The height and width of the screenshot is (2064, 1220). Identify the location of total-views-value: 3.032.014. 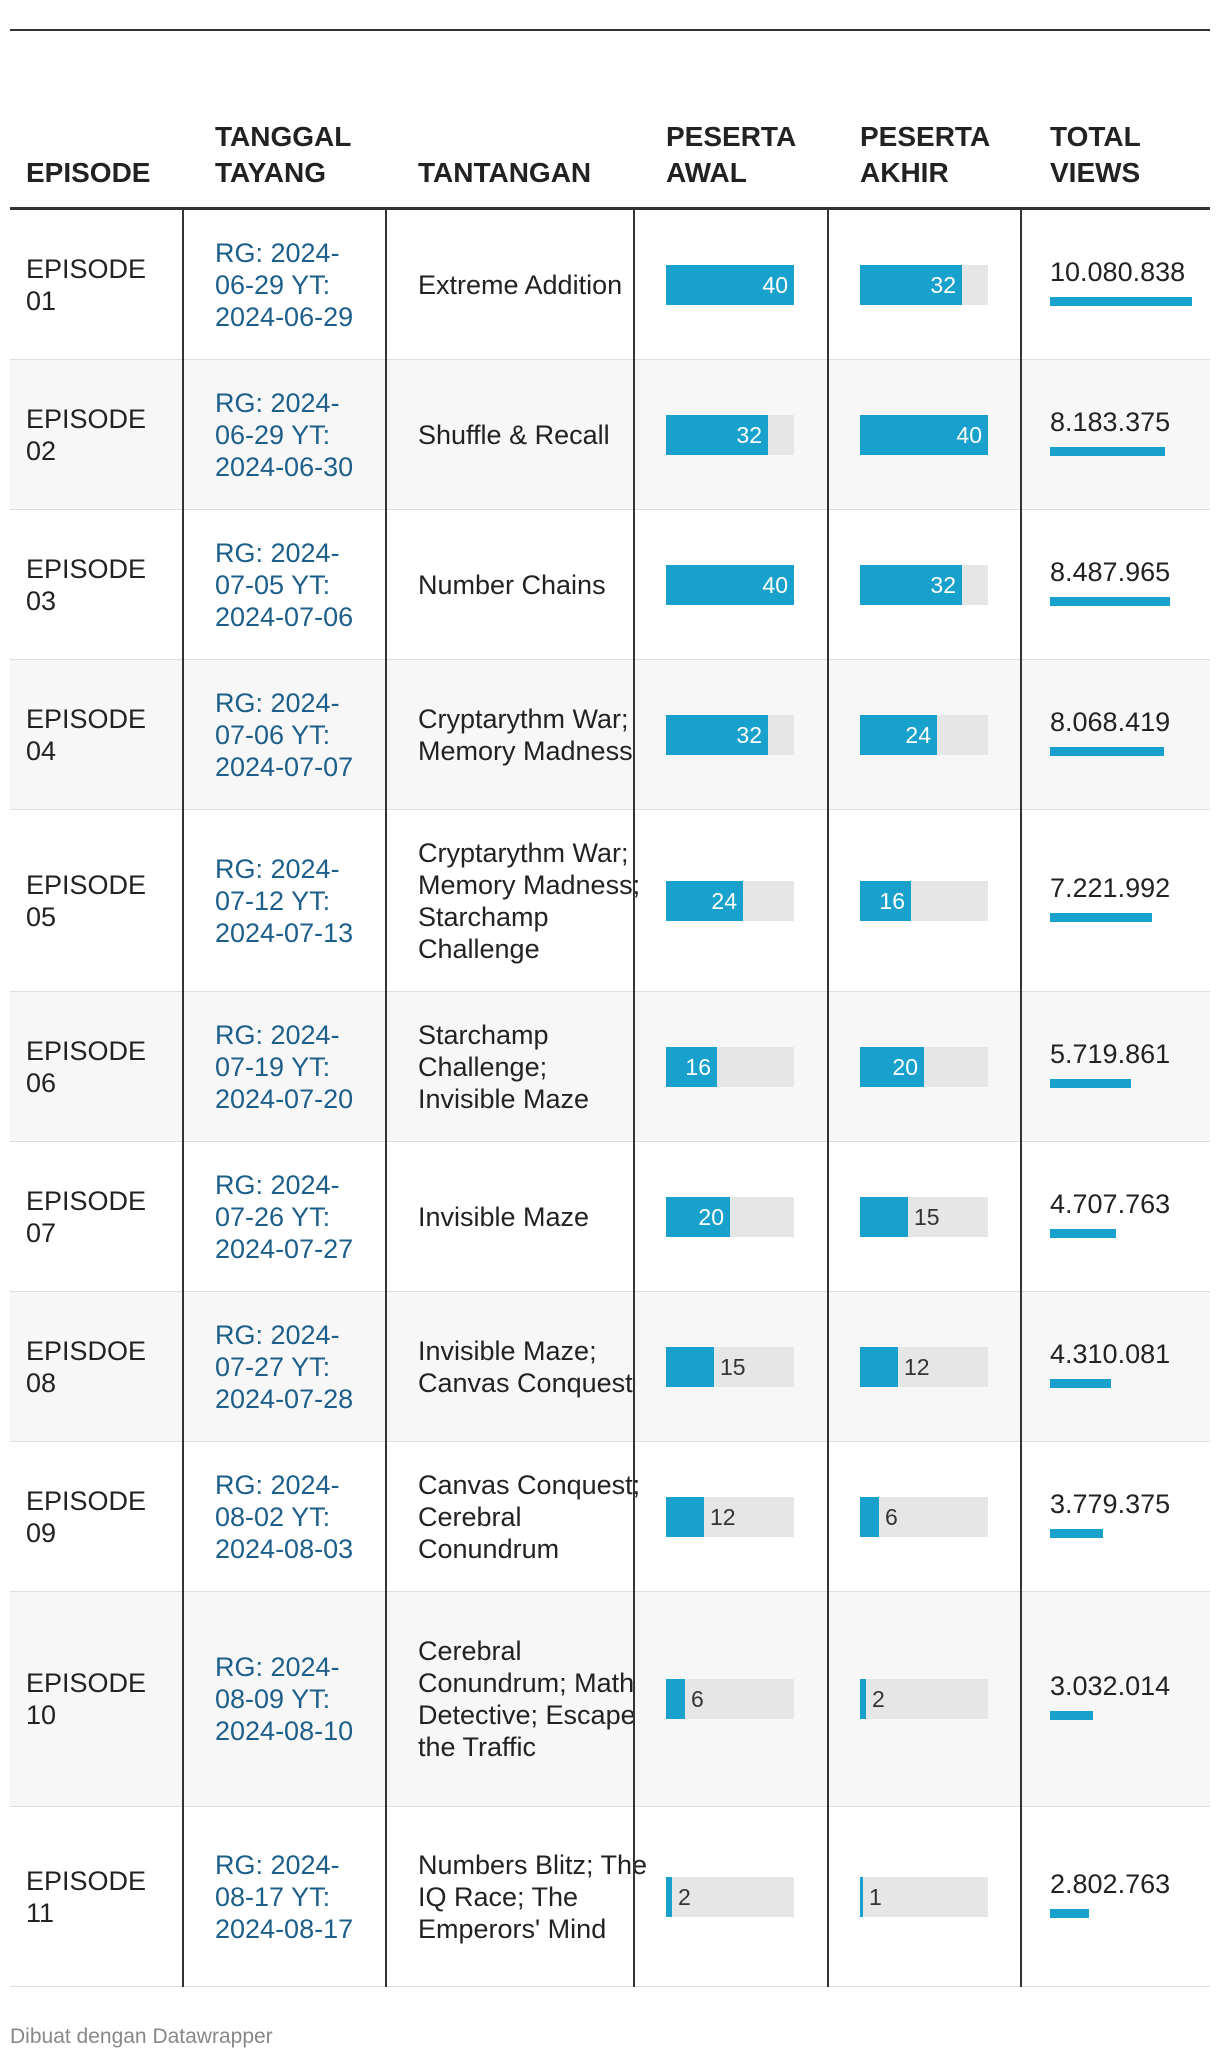
(1110, 1686).